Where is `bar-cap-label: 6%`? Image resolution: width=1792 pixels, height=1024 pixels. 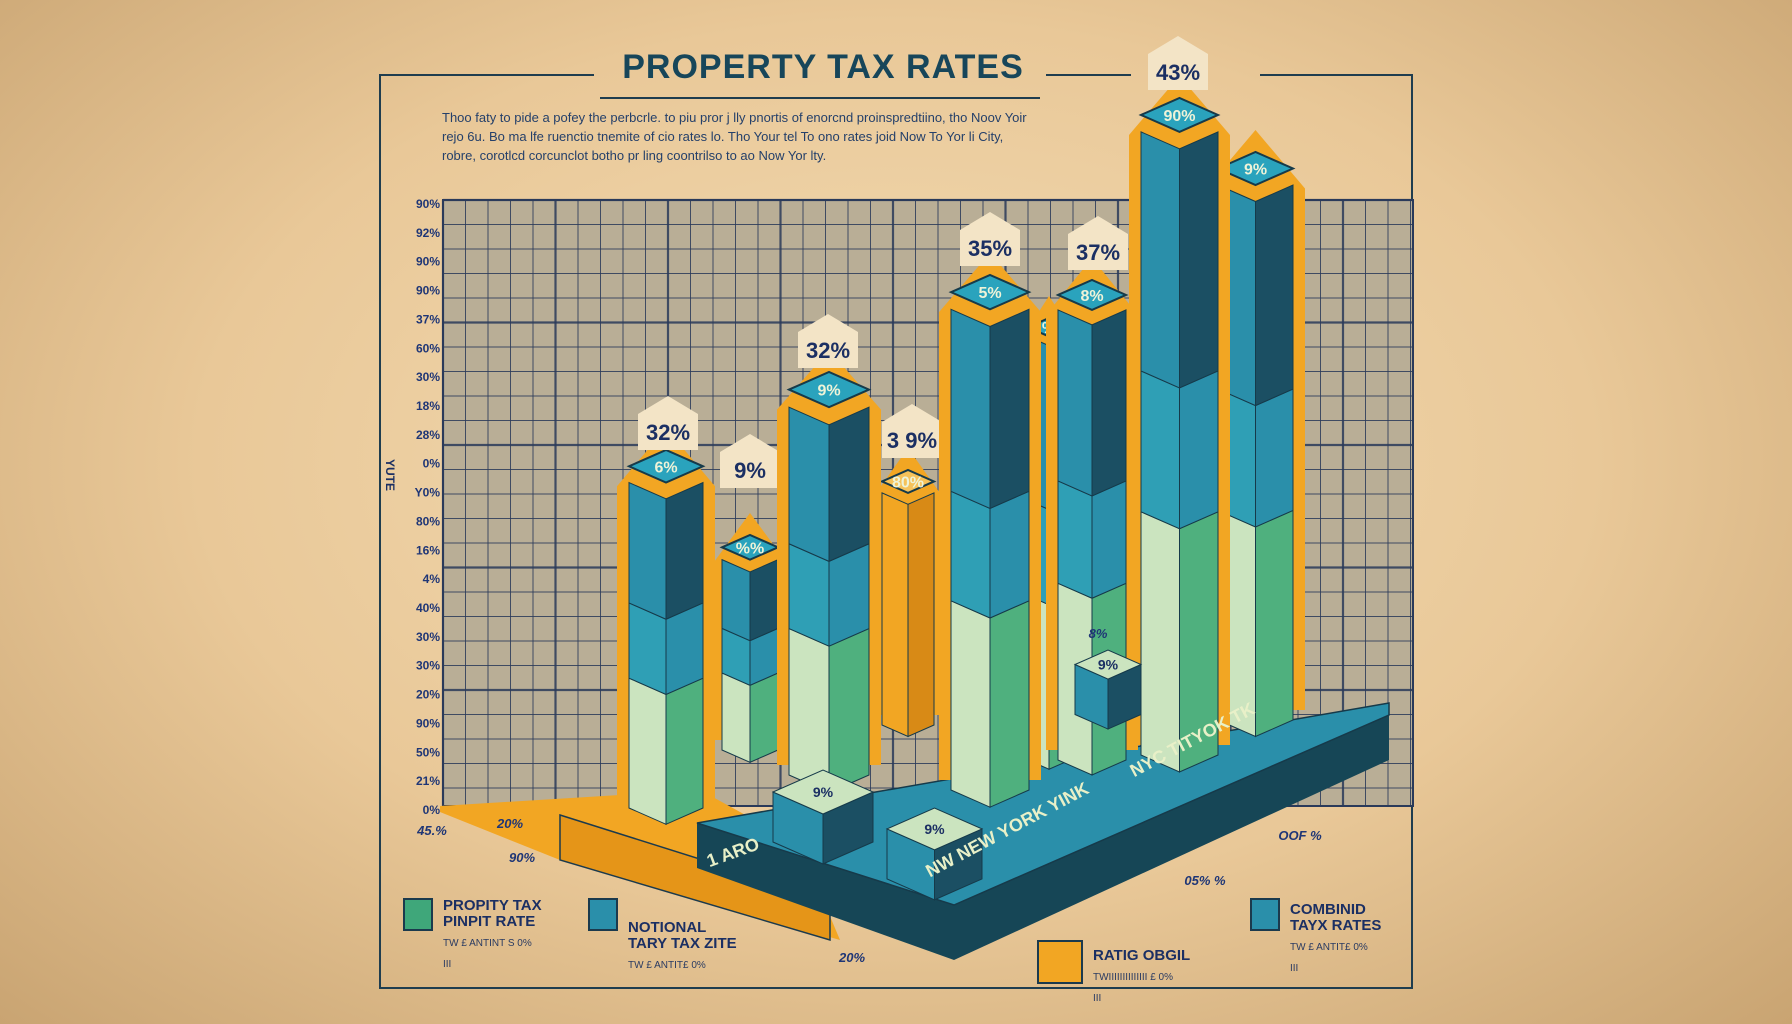
bar-cap-label: 6% is located at coordinates (665, 467).